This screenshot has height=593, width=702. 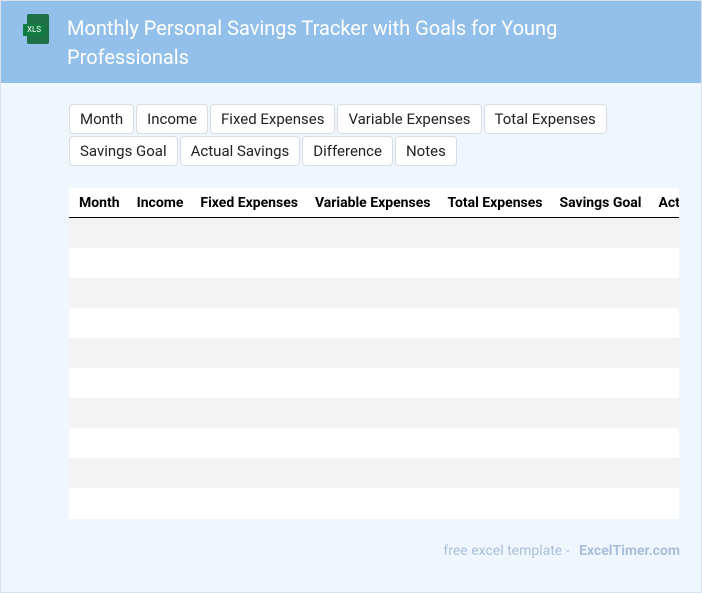 I want to click on column-header: Fixed Expenses, so click(x=249, y=203).